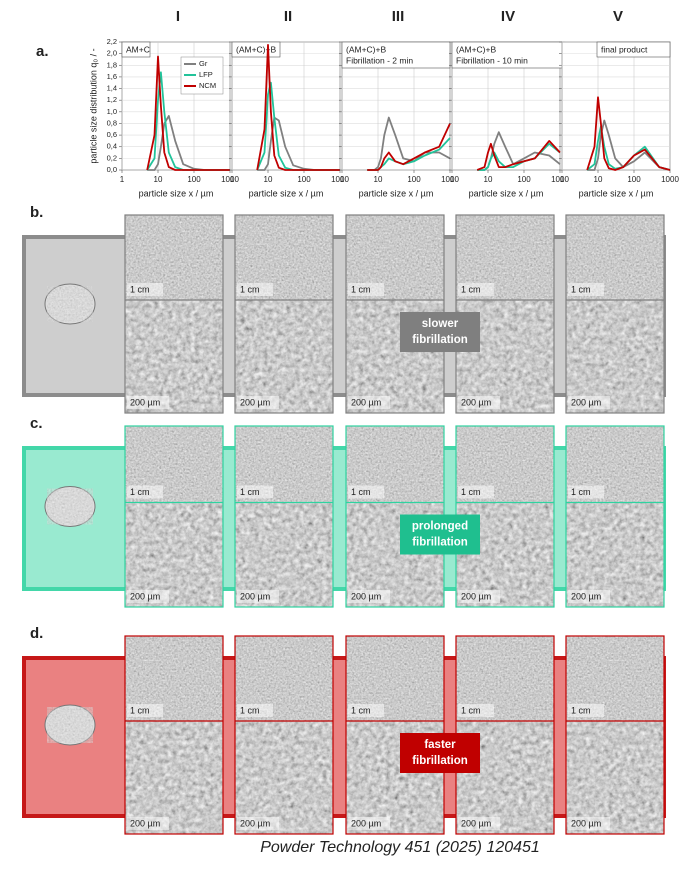  Describe the element at coordinates (112, 134) in the screenshot. I see `y-tick-label: 0,6` at that location.